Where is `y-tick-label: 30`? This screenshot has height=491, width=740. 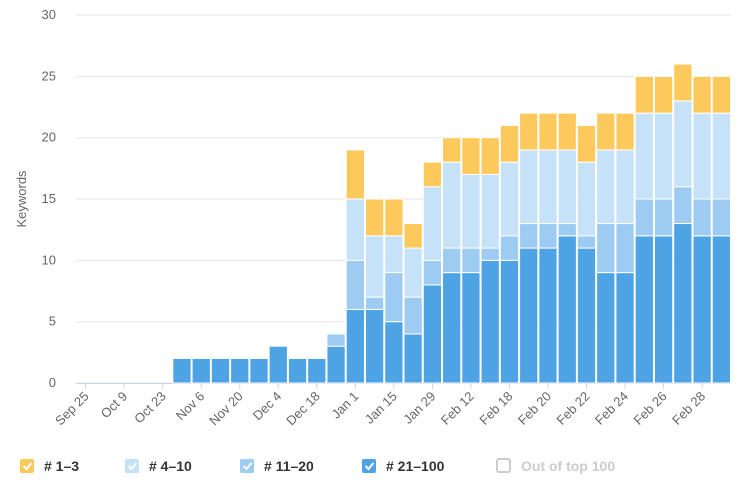
y-tick-label: 30 is located at coordinates (49, 14).